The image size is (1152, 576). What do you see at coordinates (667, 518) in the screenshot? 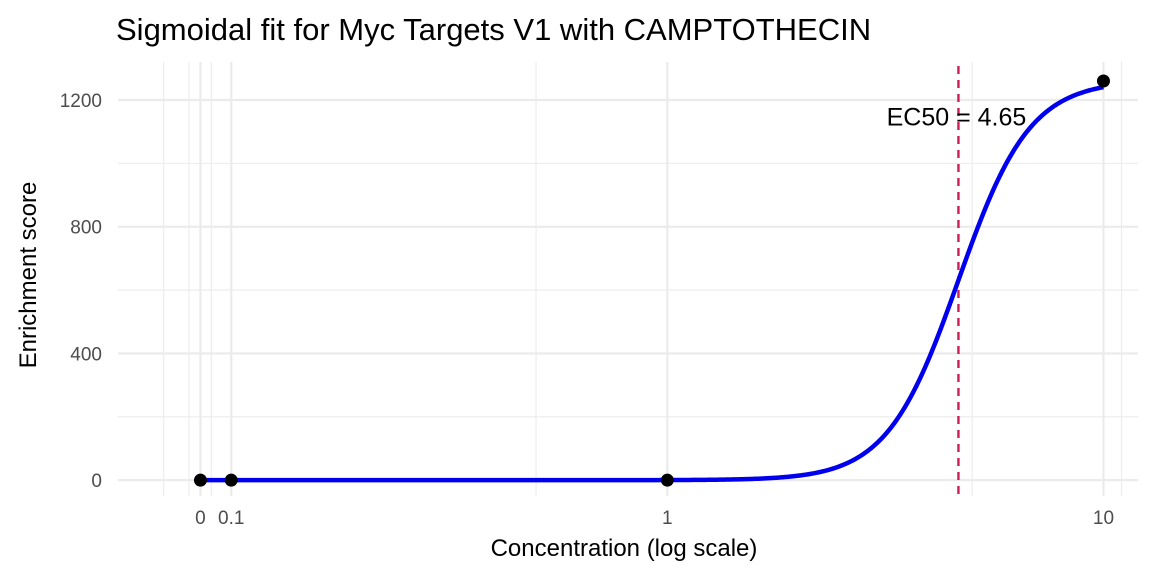
I see `x-tick-label: 1` at bounding box center [667, 518].